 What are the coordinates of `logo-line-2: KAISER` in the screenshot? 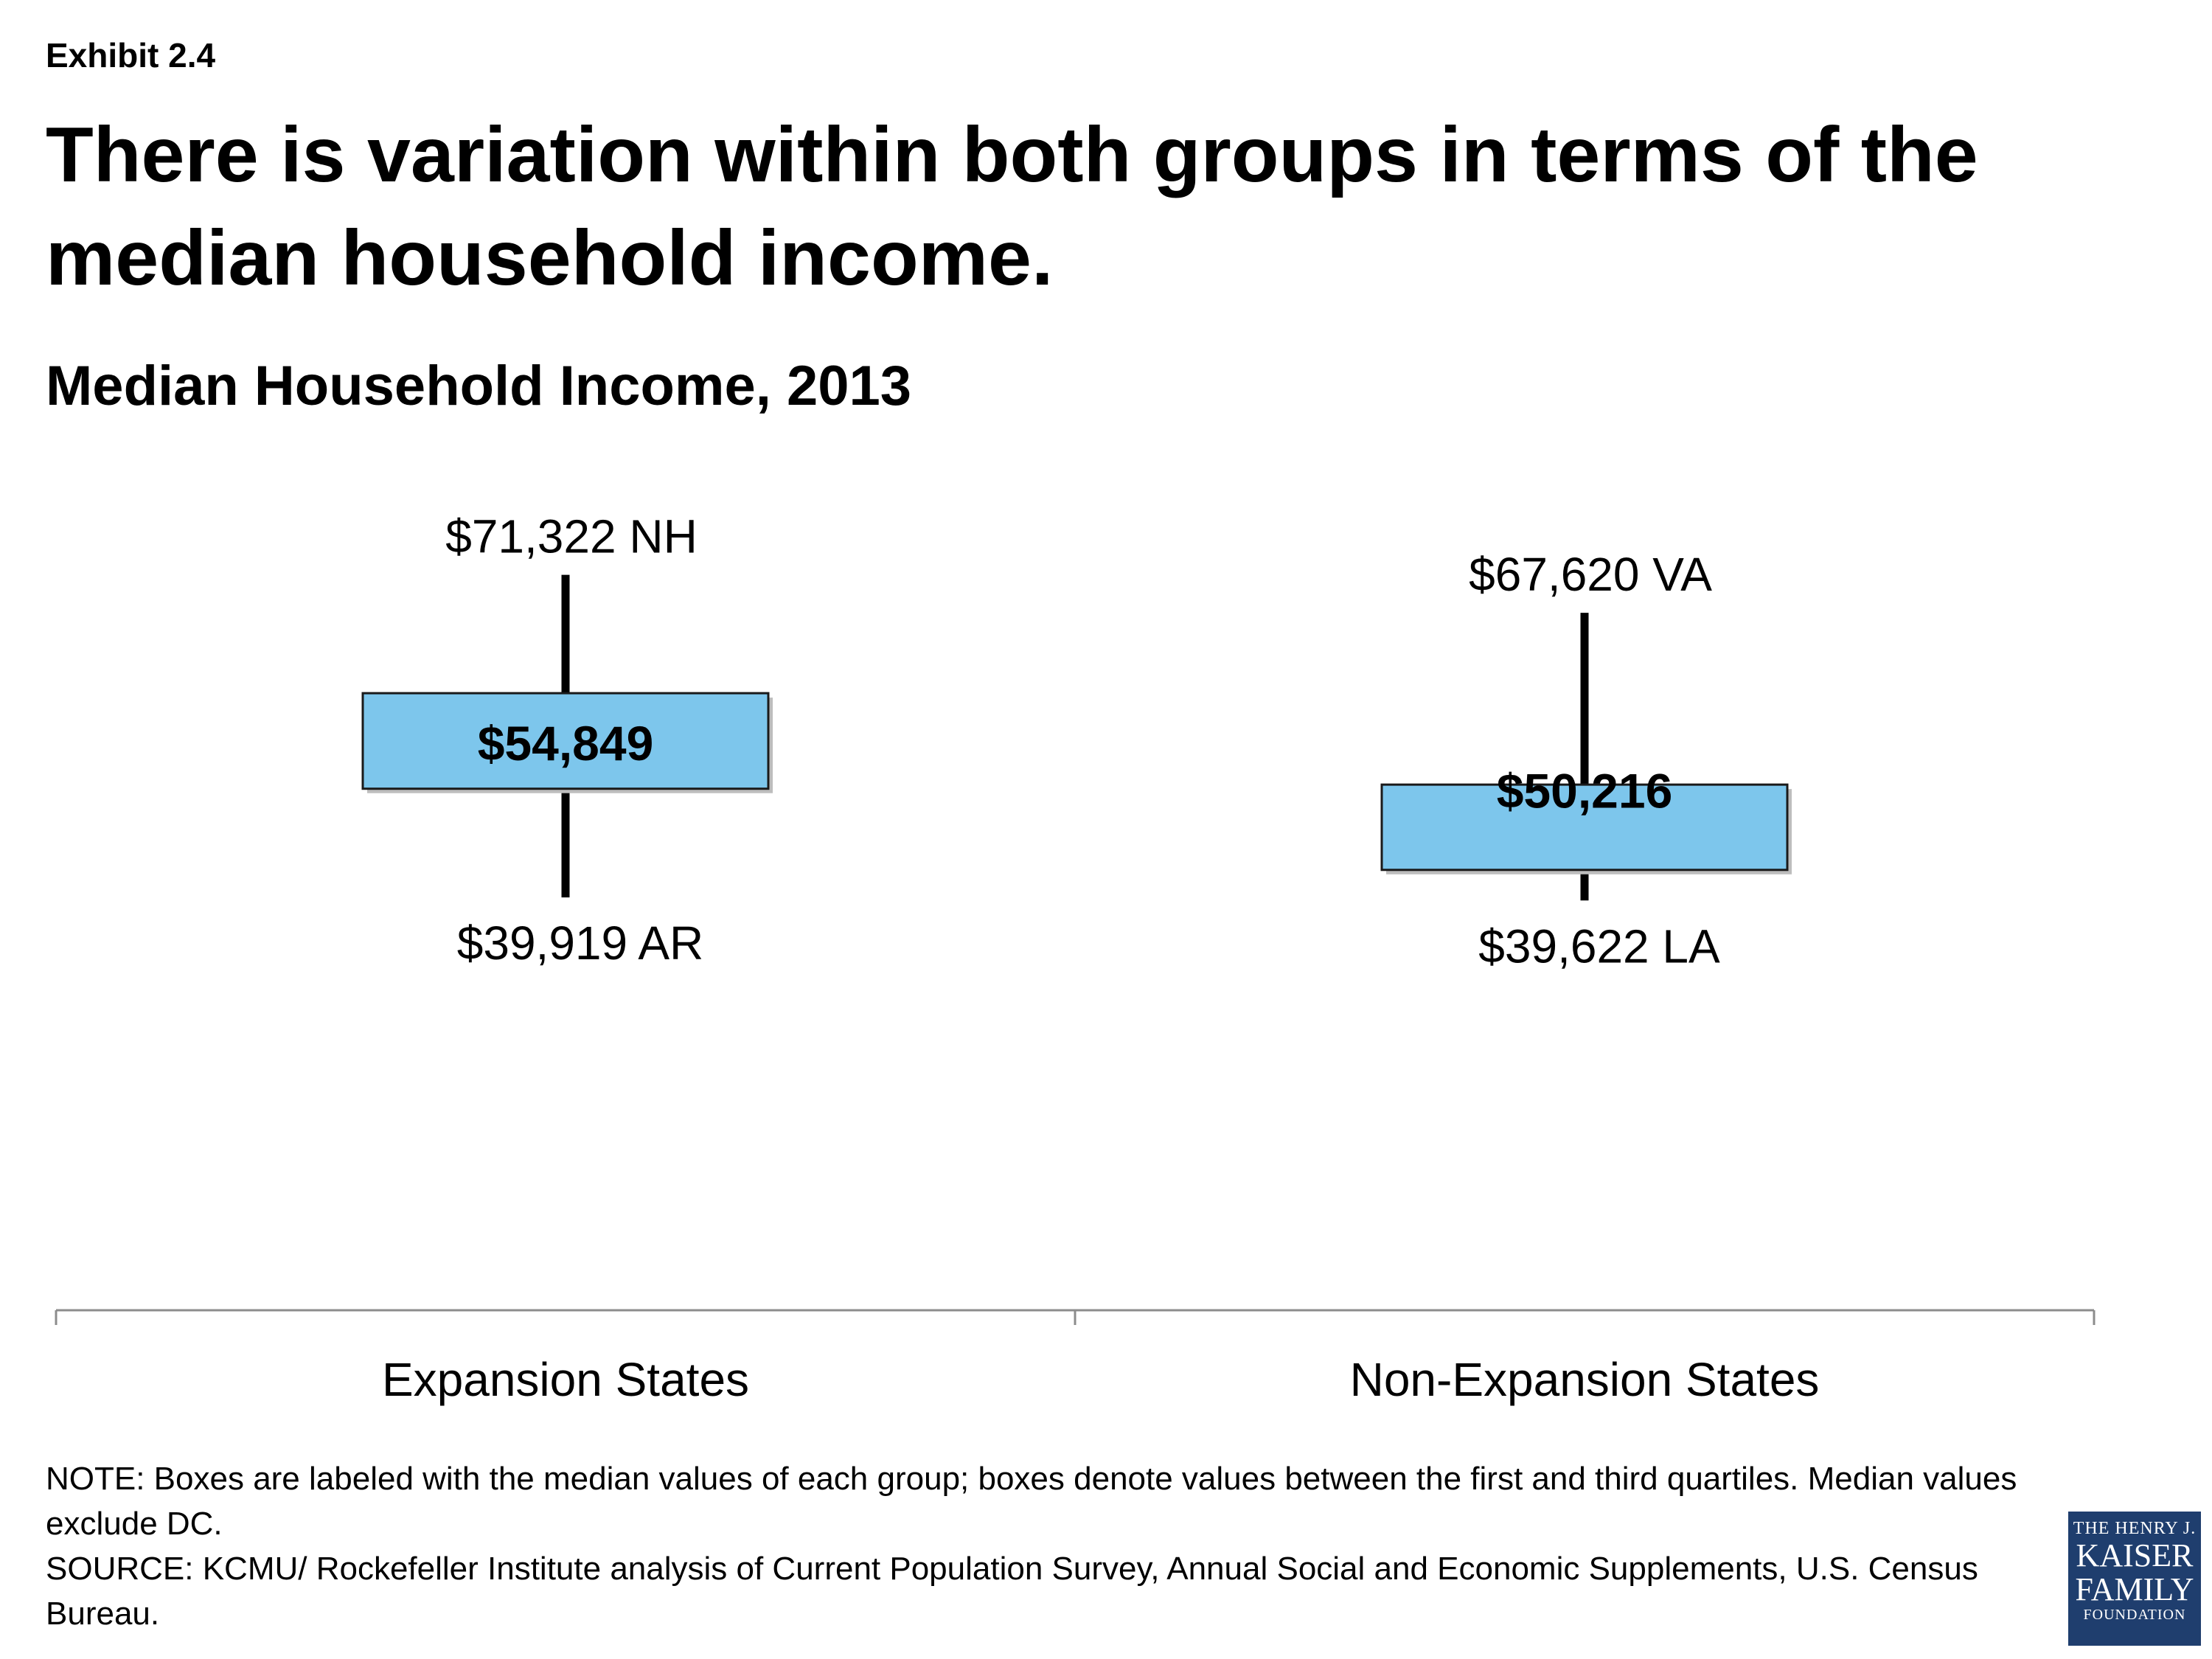 It's located at (2135, 1555).